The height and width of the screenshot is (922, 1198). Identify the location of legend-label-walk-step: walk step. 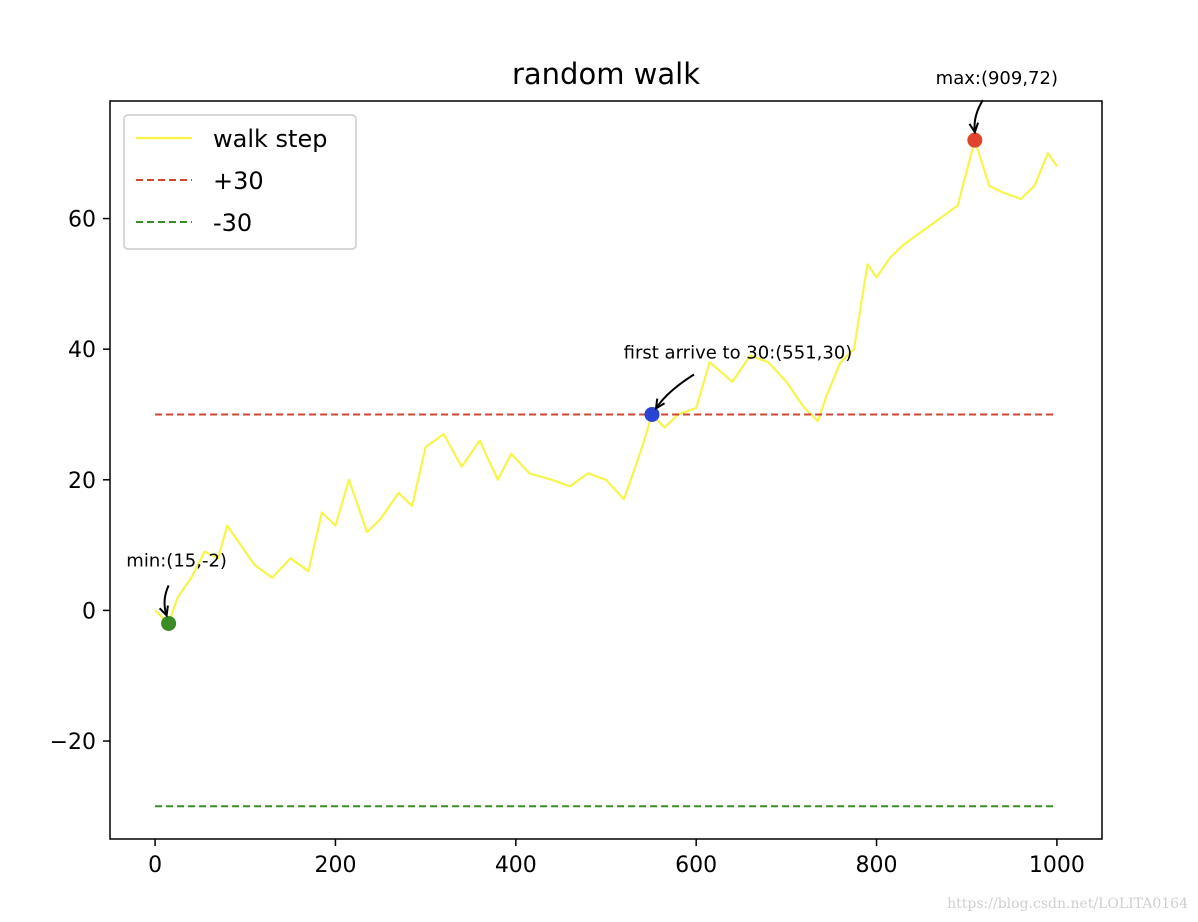
(270, 139).